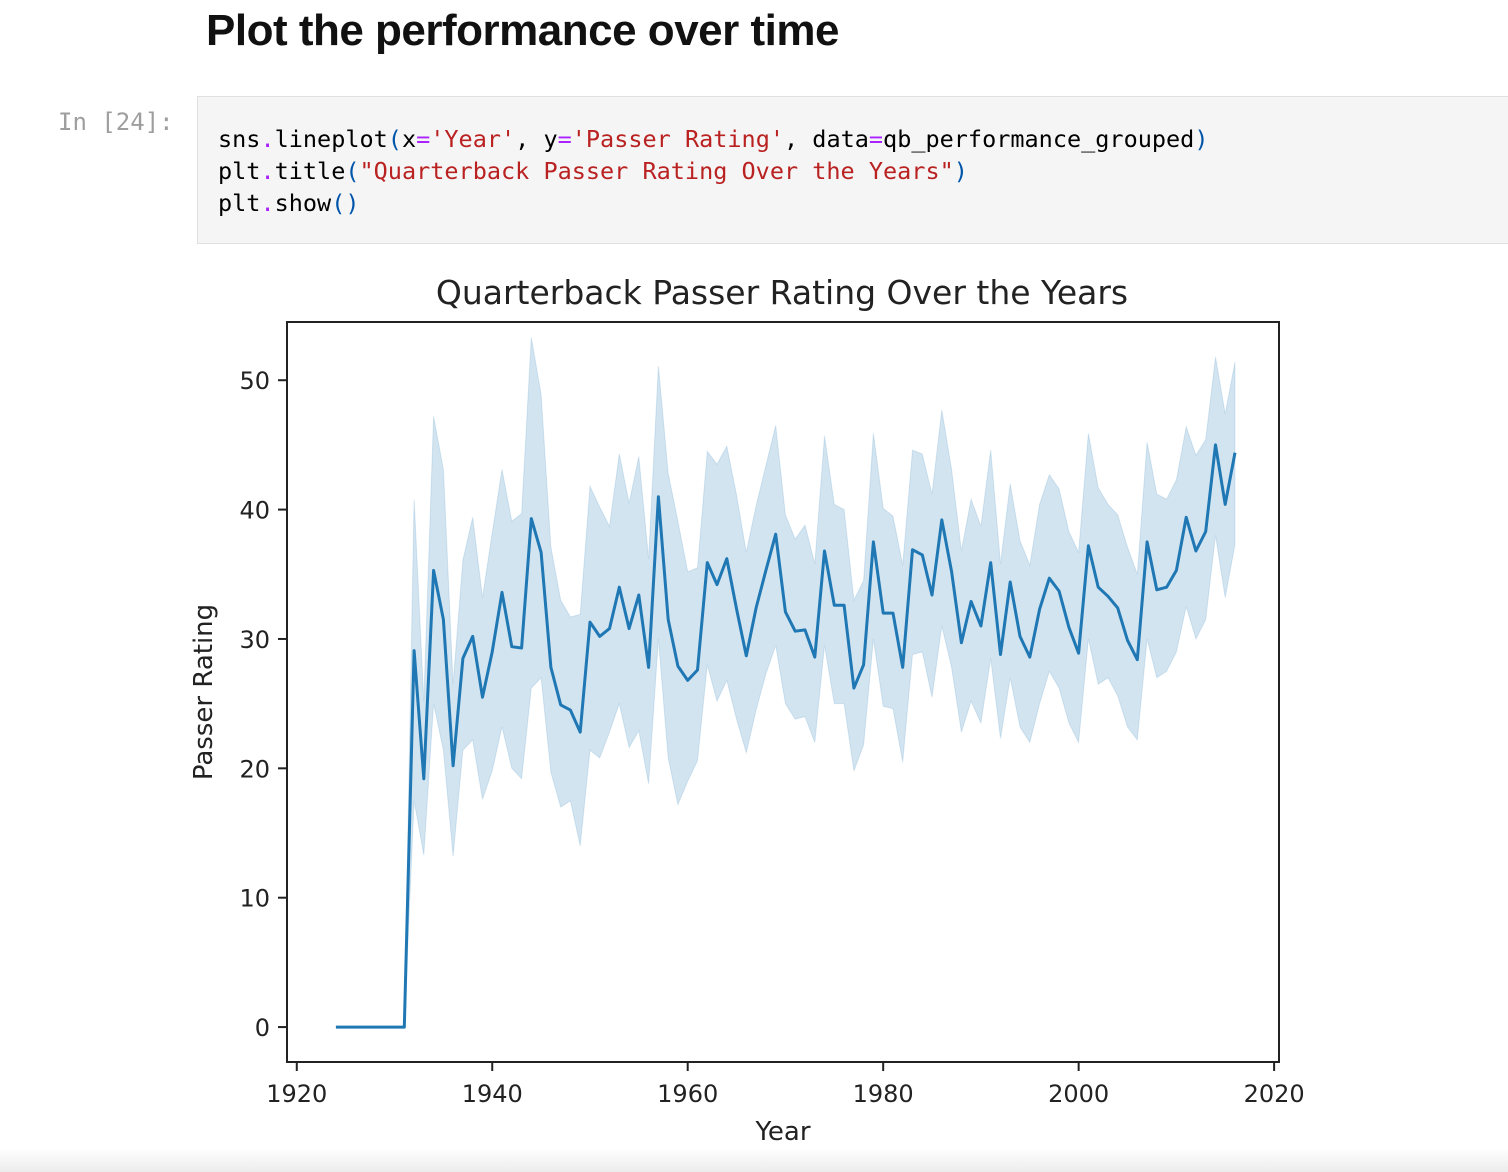 This screenshot has width=1508, height=1172. What do you see at coordinates (254, 899) in the screenshot?
I see `y-tick-label: 10` at bounding box center [254, 899].